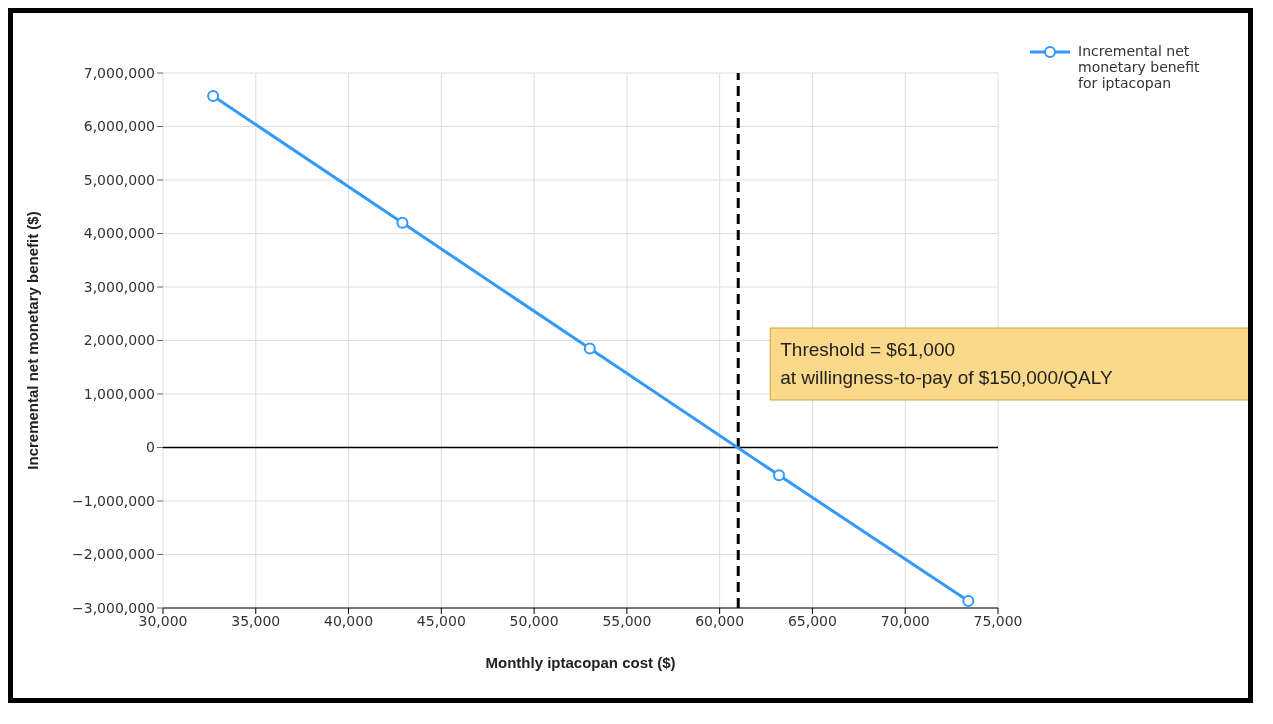 This screenshot has height=724, width=1273. What do you see at coordinates (1139, 67) in the screenshot?
I see `legend-label: Incremental net monetary benefit for iptacopan` at bounding box center [1139, 67].